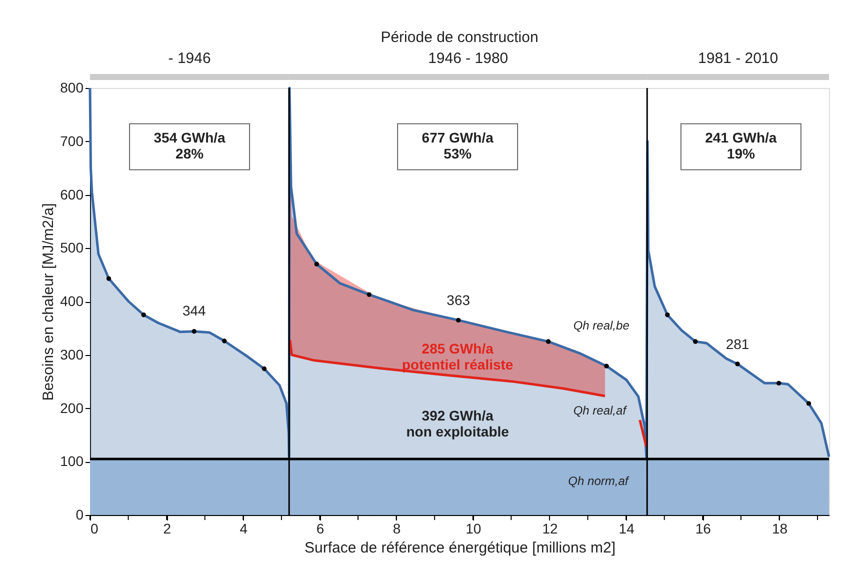 This screenshot has height=574, width=845. What do you see at coordinates (396, 528) in the screenshot?
I see `x-tick-label: 8` at bounding box center [396, 528].